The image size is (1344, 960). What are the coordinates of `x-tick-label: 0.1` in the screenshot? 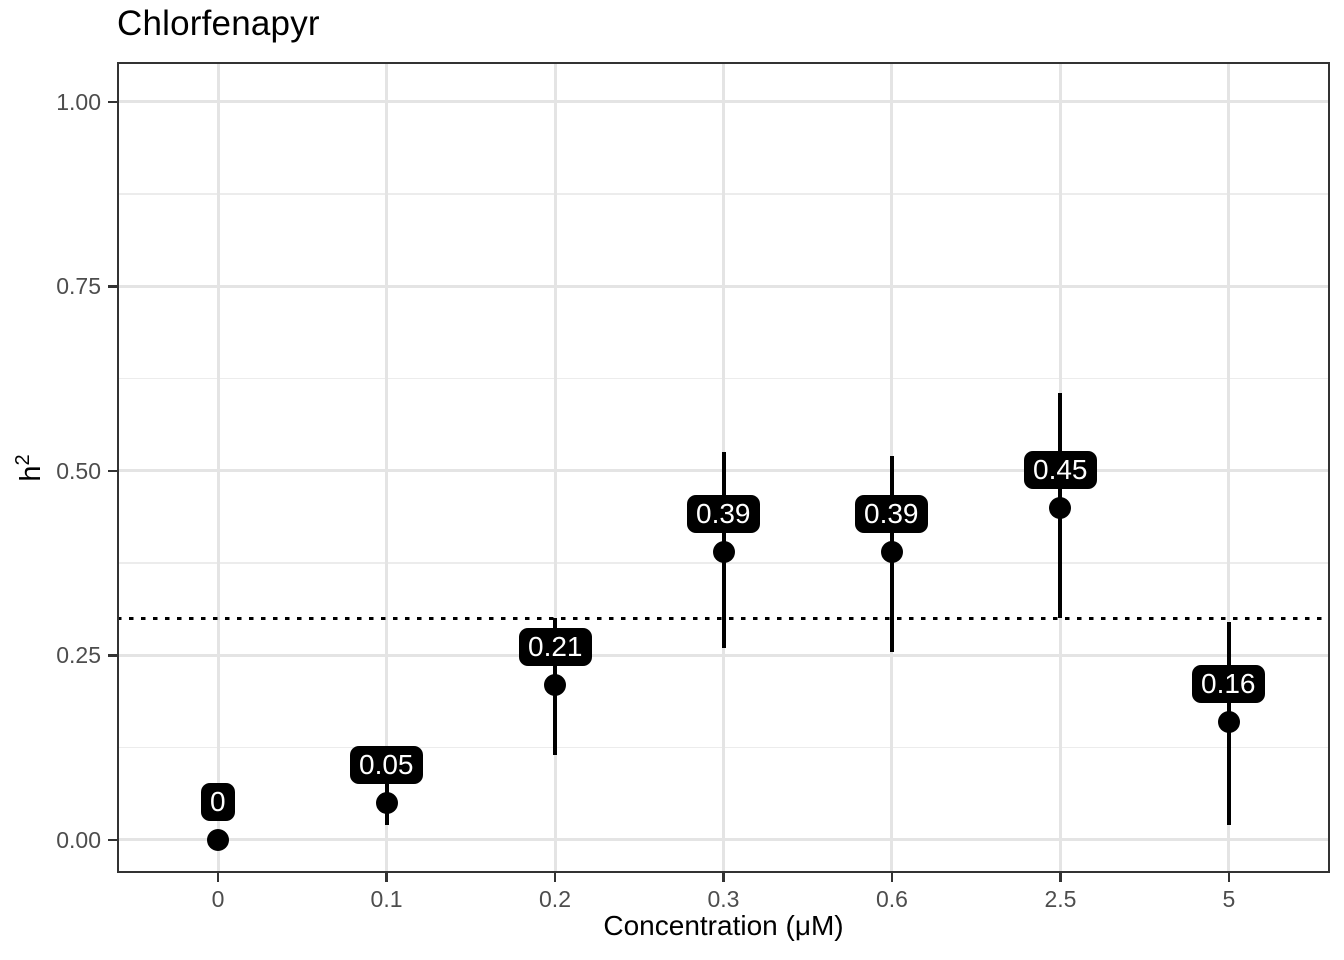 It's located at (386, 899).